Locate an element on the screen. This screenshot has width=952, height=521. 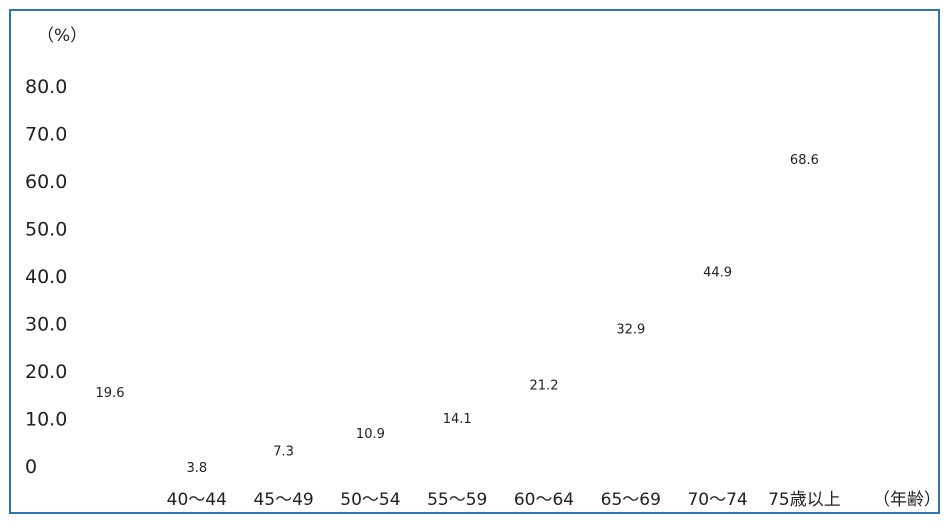
x-tick-label: 45～49 is located at coordinates (283, 500).